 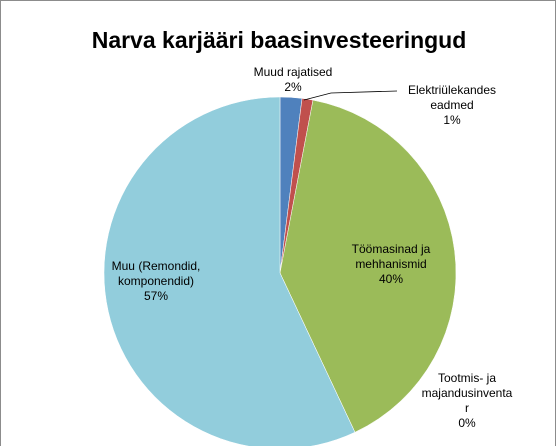 I want to click on label-name: Tootmis- ja majandusinventar, so click(x=467, y=393).